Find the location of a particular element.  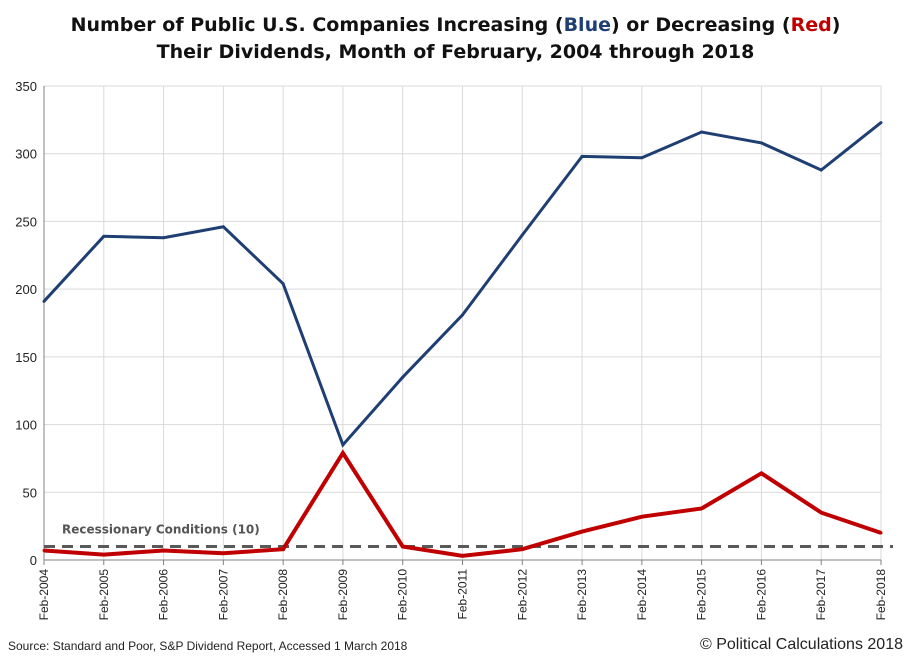

x-tick-label: Feb-2008 is located at coordinates (283, 595).